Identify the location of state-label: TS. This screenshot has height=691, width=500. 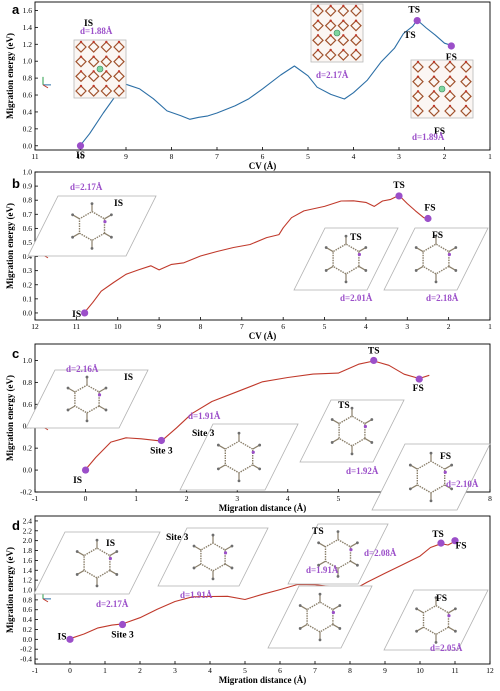
(438, 535).